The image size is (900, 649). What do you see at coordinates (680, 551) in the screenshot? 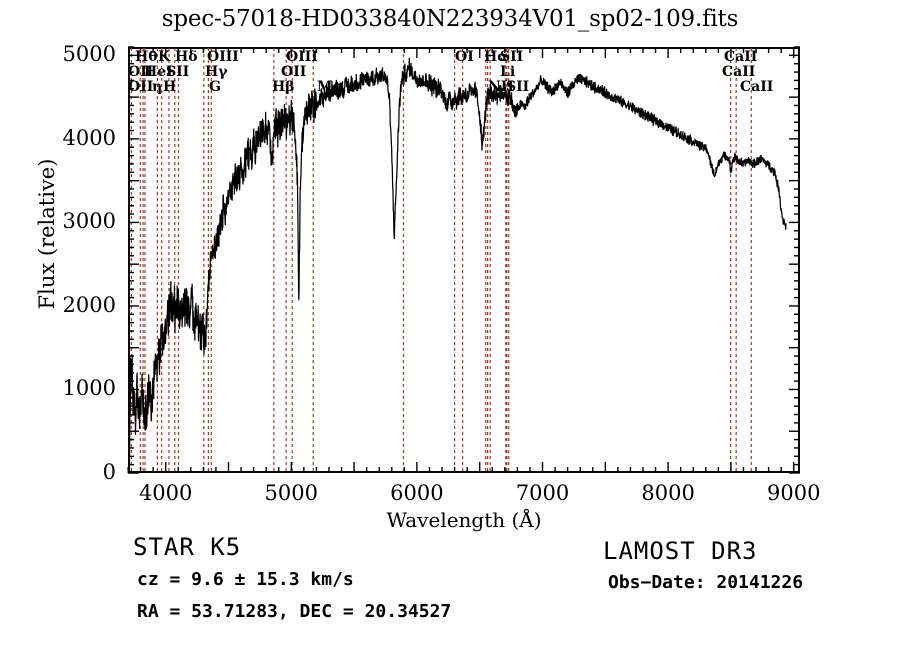
I see `survey-label: LAMOST DR3` at bounding box center [680, 551].